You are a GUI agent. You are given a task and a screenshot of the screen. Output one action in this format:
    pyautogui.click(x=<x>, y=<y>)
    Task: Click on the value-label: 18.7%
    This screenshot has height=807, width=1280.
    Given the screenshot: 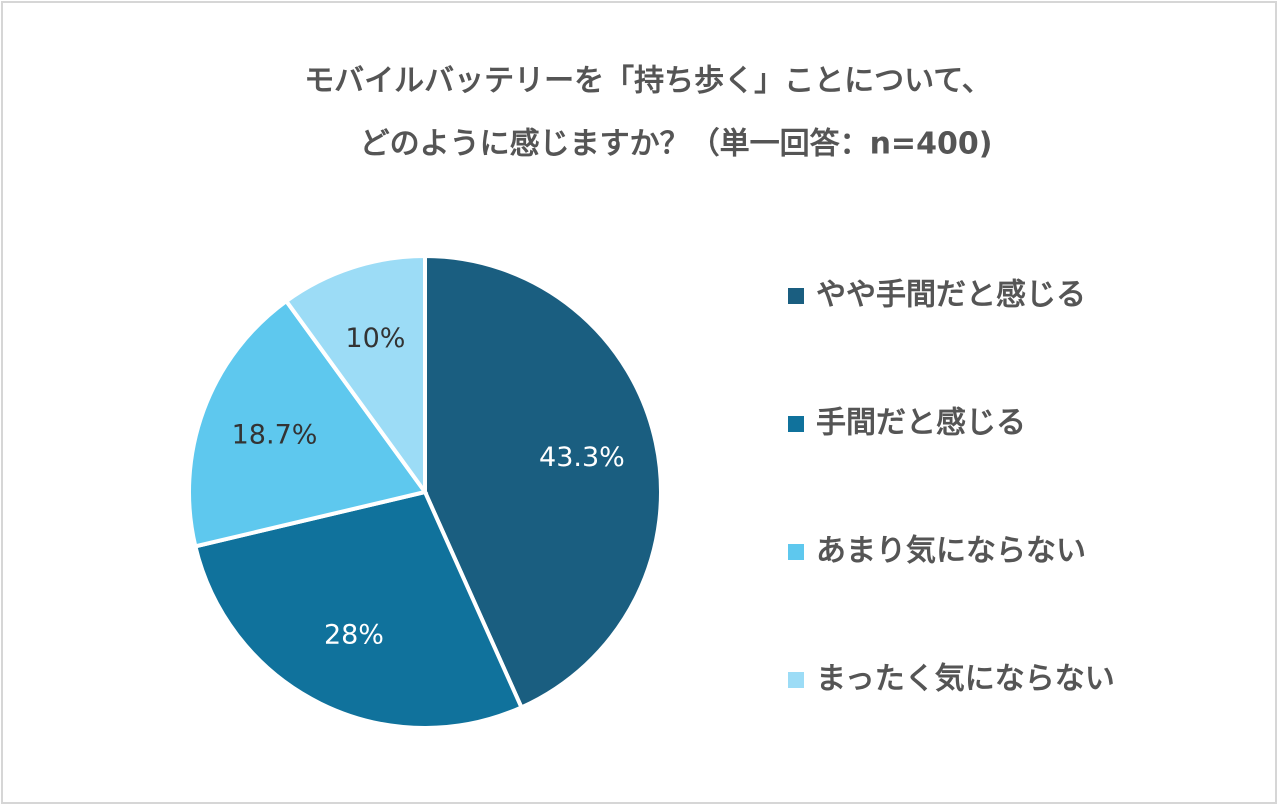 What is the action you would take?
    pyautogui.click(x=275, y=435)
    